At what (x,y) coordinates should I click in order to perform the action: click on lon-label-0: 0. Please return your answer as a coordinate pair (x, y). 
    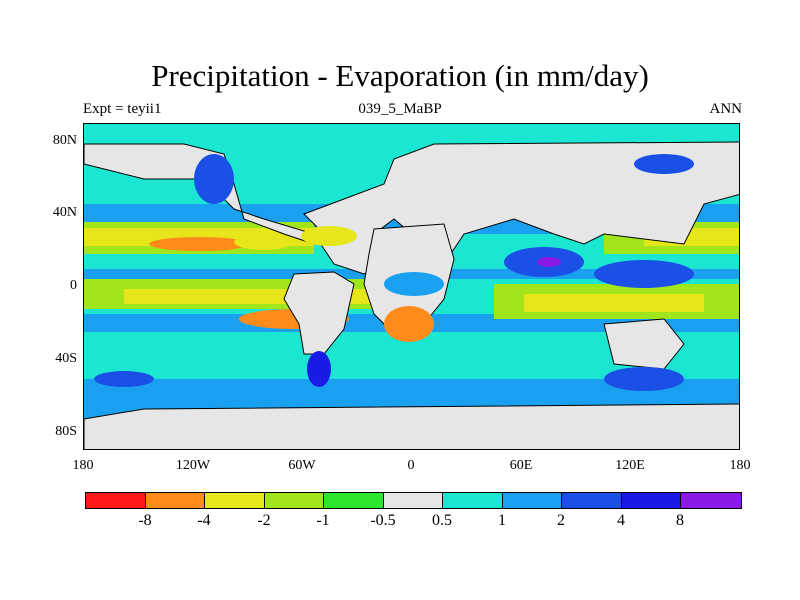
    Looking at the image, I should click on (411, 465).